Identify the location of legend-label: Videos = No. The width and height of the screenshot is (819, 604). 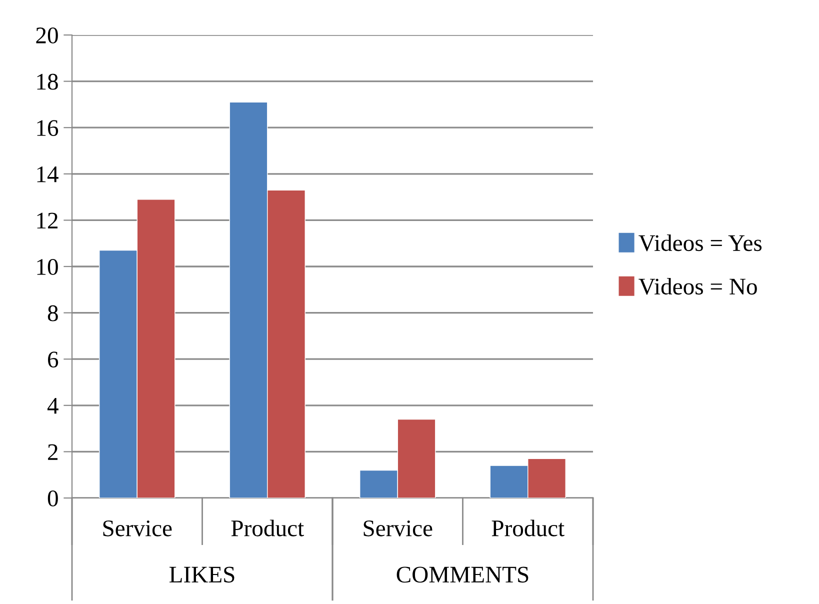
(697, 286).